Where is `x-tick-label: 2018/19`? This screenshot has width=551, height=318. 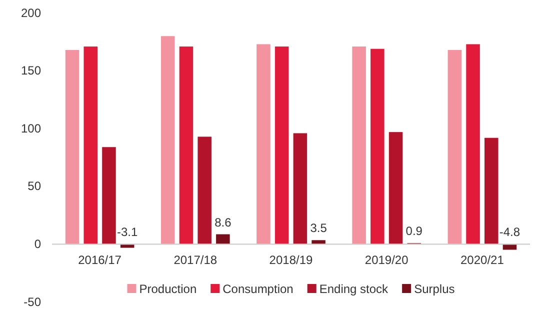
x-tick-label: 2018/19 is located at coordinates (291, 260).